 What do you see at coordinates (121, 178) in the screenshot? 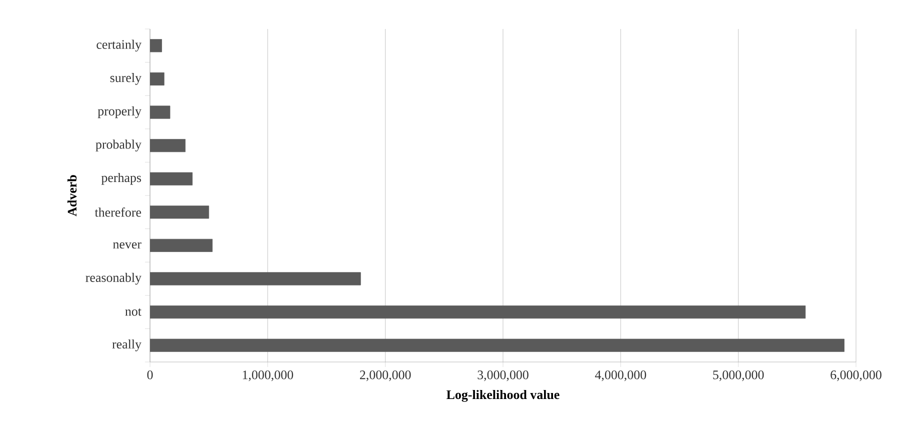
I see `y-tick-label: perhaps` at bounding box center [121, 178].